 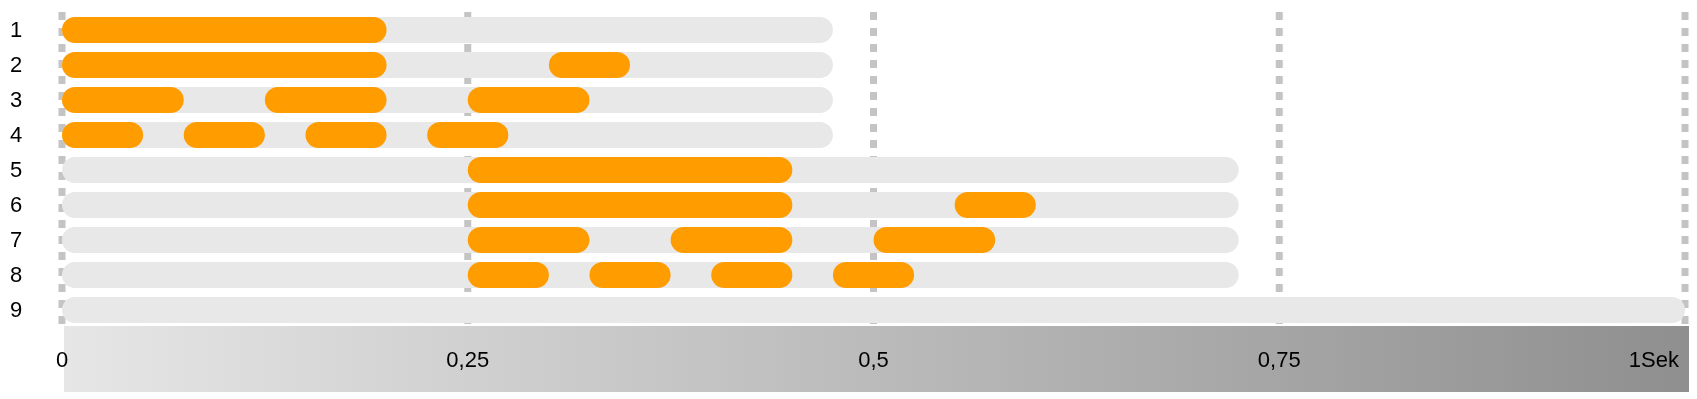 What do you see at coordinates (1654, 359) in the screenshot?
I see `x-tick-label: 1Sek` at bounding box center [1654, 359].